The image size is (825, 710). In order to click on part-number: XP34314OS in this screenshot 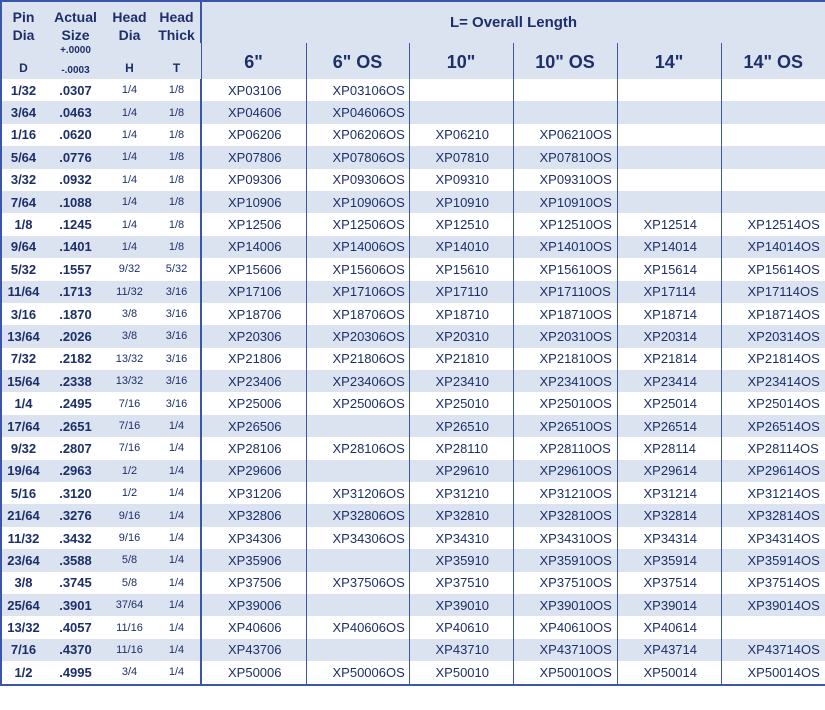, I will do `click(772, 538)`.